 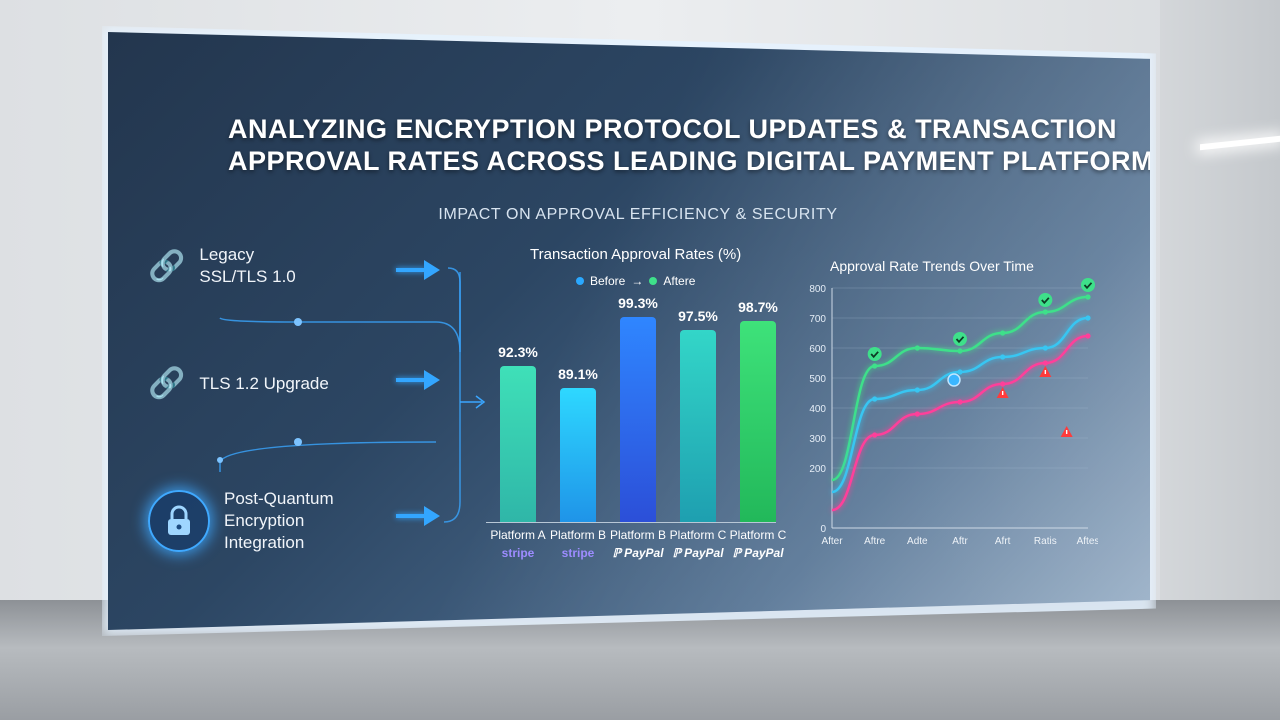 I want to click on y-tick-label: 400, so click(x=817, y=409).